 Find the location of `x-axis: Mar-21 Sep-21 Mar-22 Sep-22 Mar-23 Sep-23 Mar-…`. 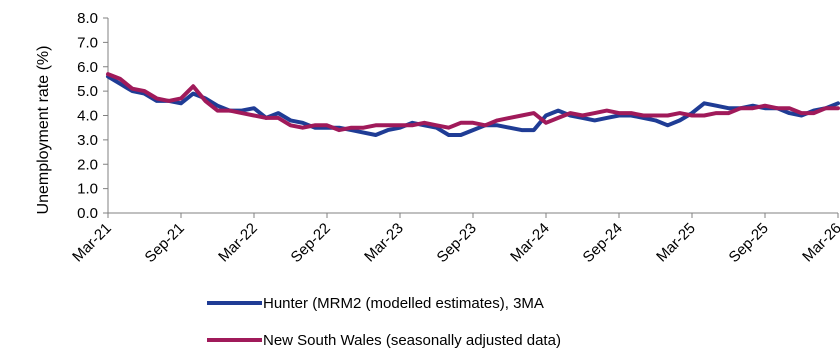

x-axis: Mar-21 Sep-21 Mar-22 Sep-22 Mar-23 Sep-23 Mar-… is located at coordinates (454, 239).